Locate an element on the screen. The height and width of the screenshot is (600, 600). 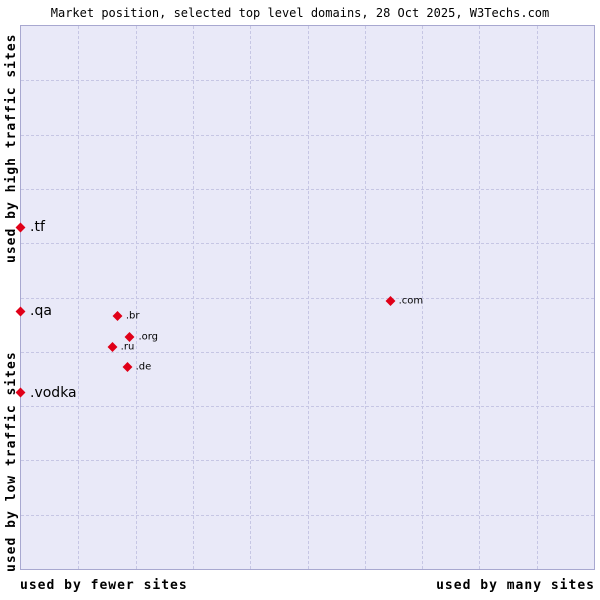
point-label: .qa is located at coordinates (41, 311).